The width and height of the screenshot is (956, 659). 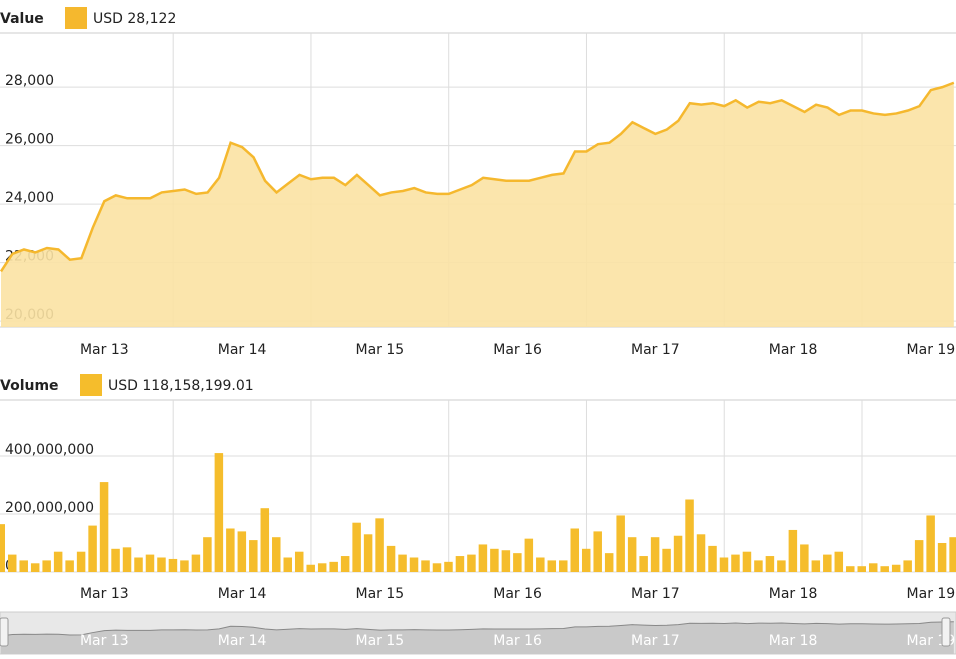 I want to click on navigator-area, so click(x=477, y=637).